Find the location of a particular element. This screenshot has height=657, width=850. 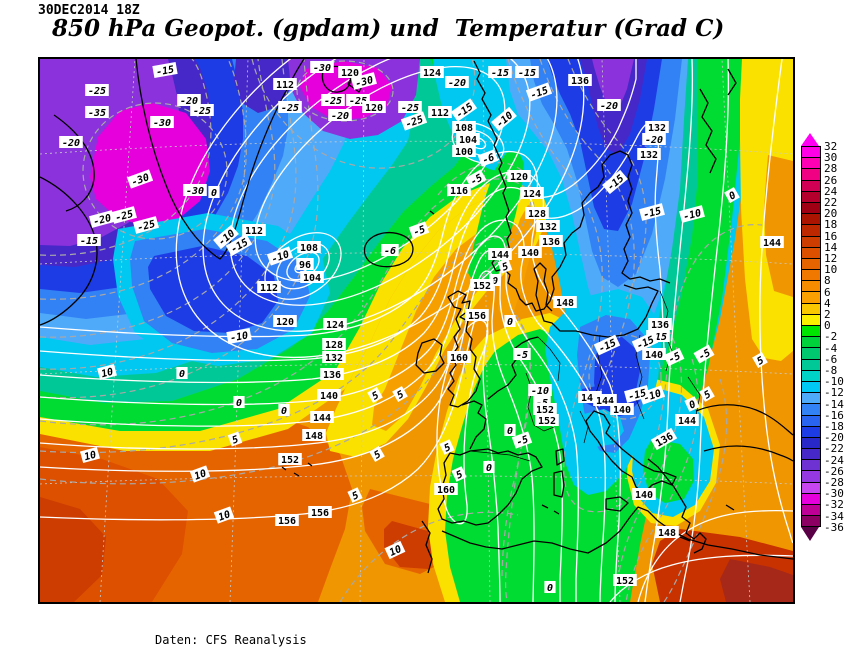

geopotential-label: 120 is located at coordinates (350, 72).